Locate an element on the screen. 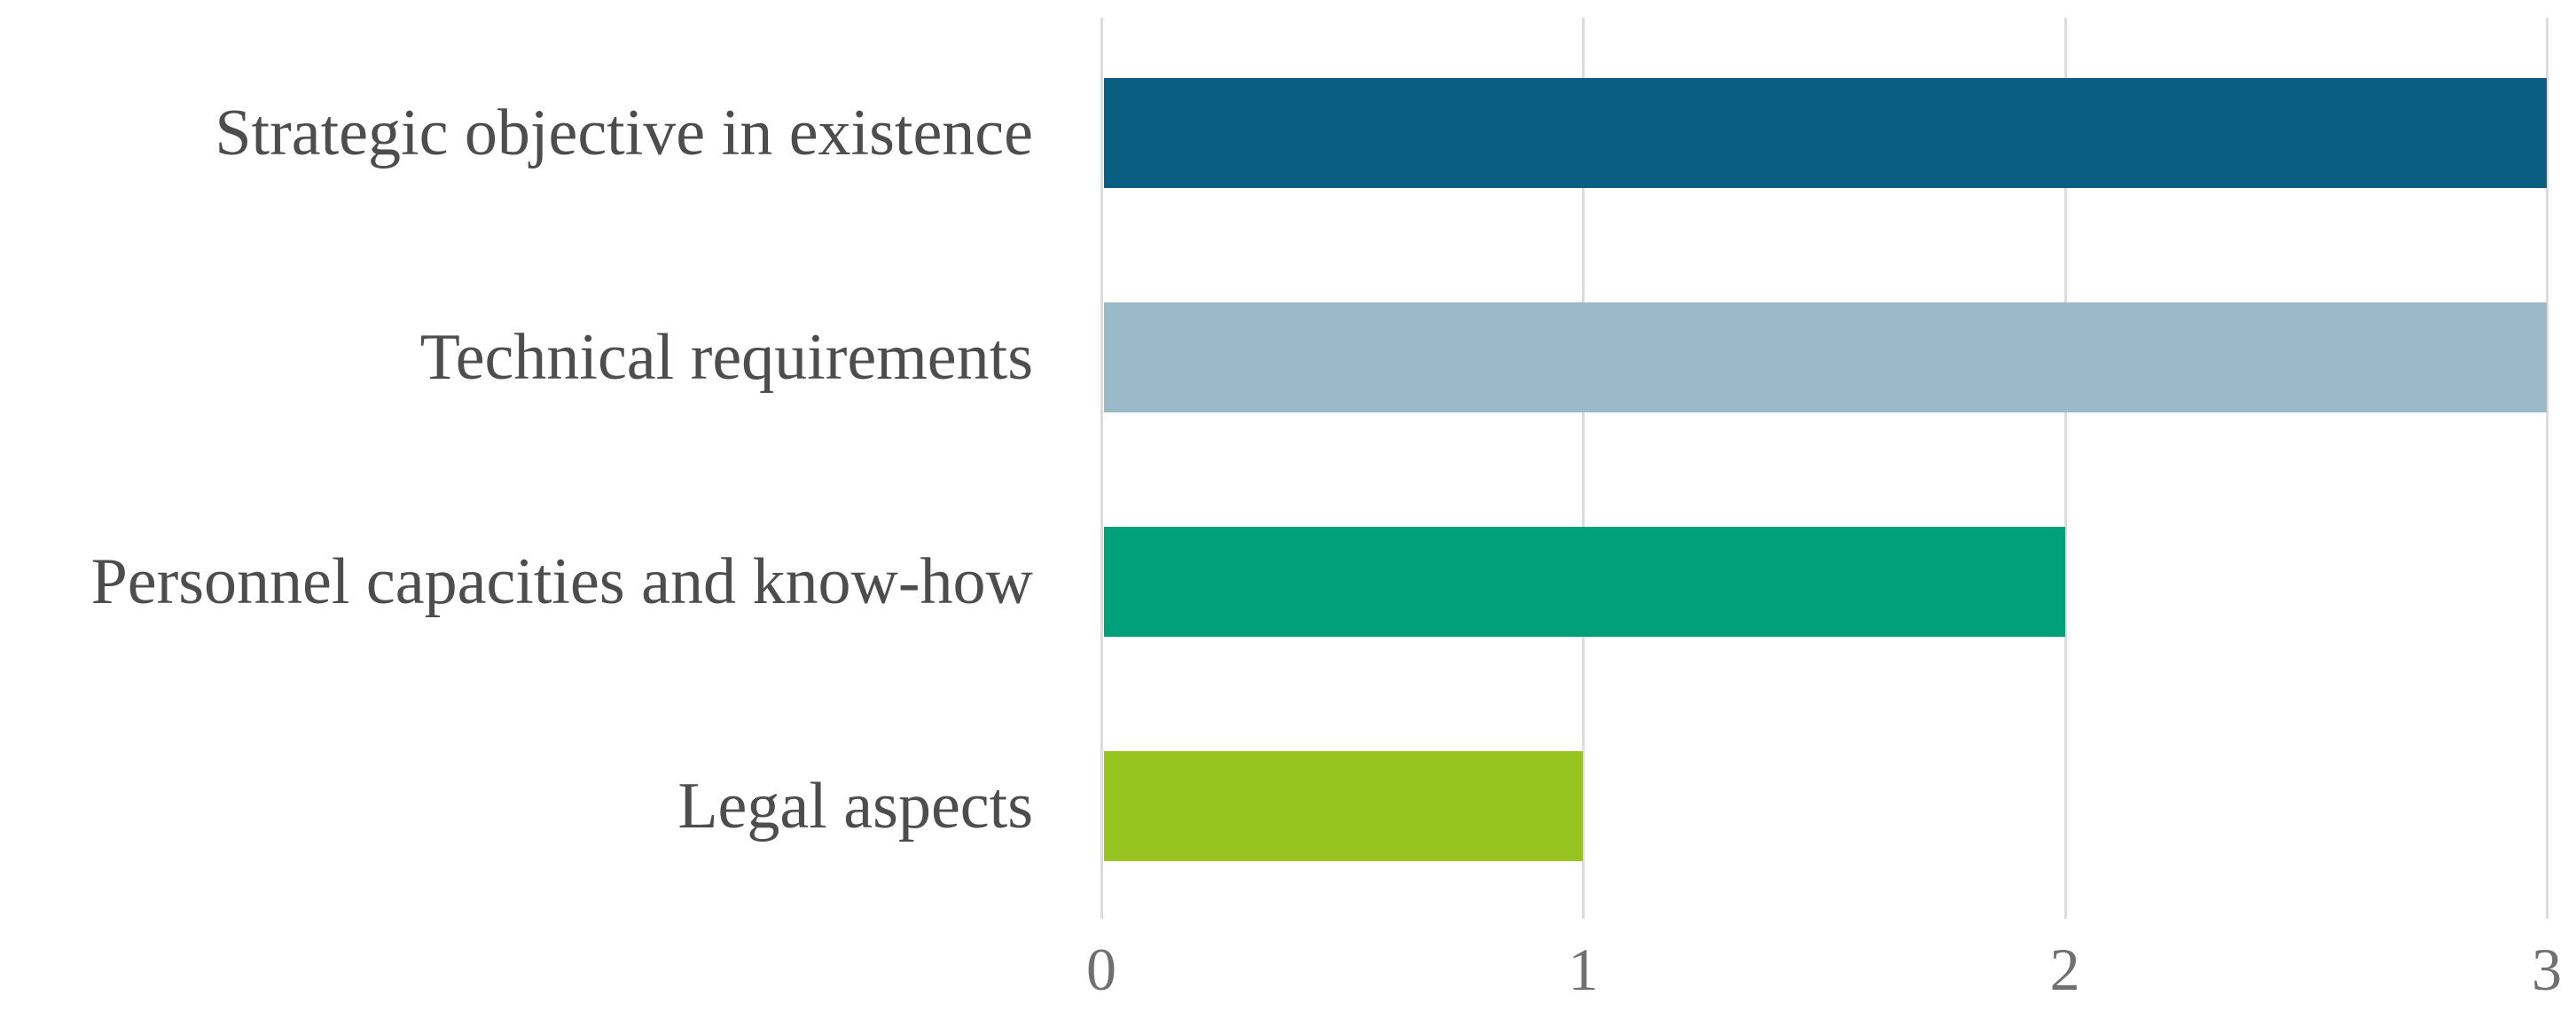 Image resolution: width=2576 pixels, height=1019 pixels. x-tick-label-3: 3 is located at coordinates (2547, 970).